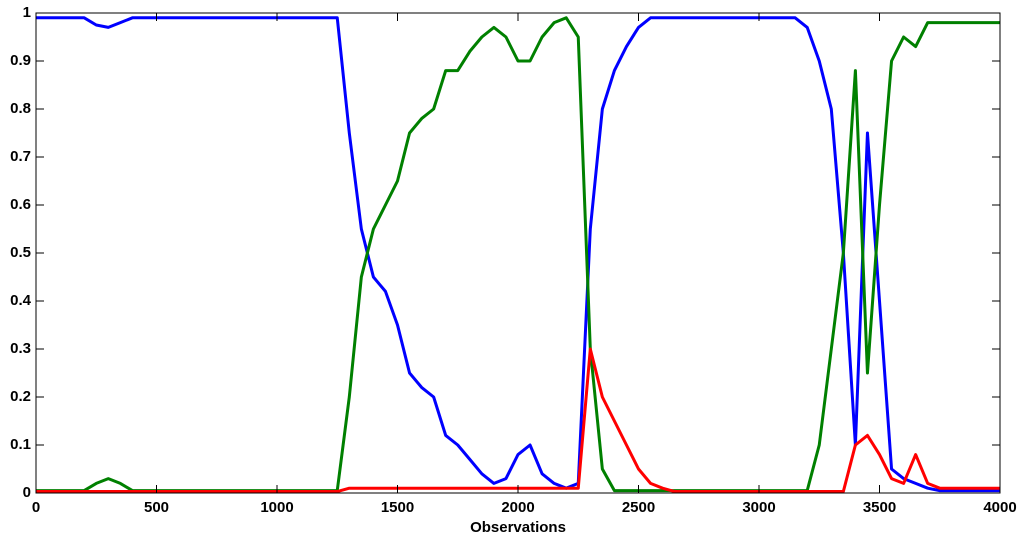  I want to click on x-tick-label: 0, so click(36, 507).